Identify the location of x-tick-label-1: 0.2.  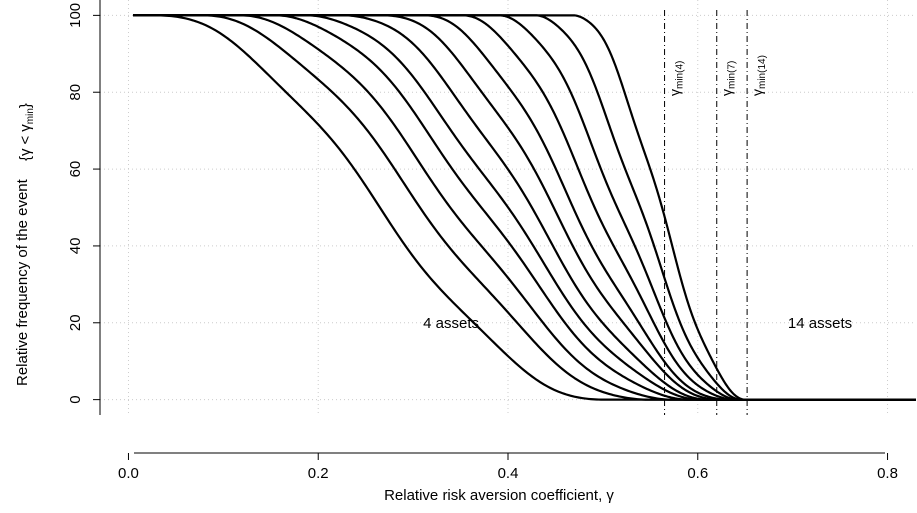
(318, 473).